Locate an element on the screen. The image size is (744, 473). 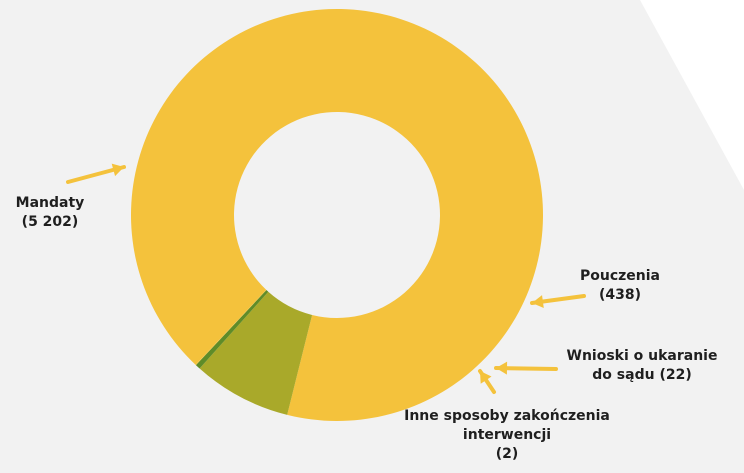
label-wnioski: Wnioski o ukaranie do sądu (22) is located at coordinates (642, 366).